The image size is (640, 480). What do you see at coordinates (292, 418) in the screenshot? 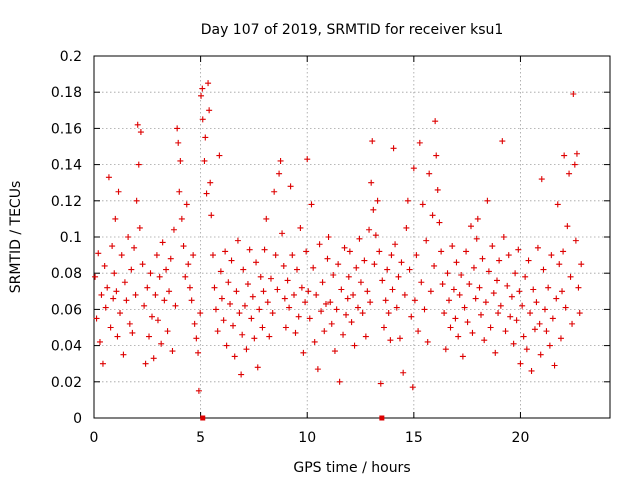
I see `axis-markers` at bounding box center [292, 418].